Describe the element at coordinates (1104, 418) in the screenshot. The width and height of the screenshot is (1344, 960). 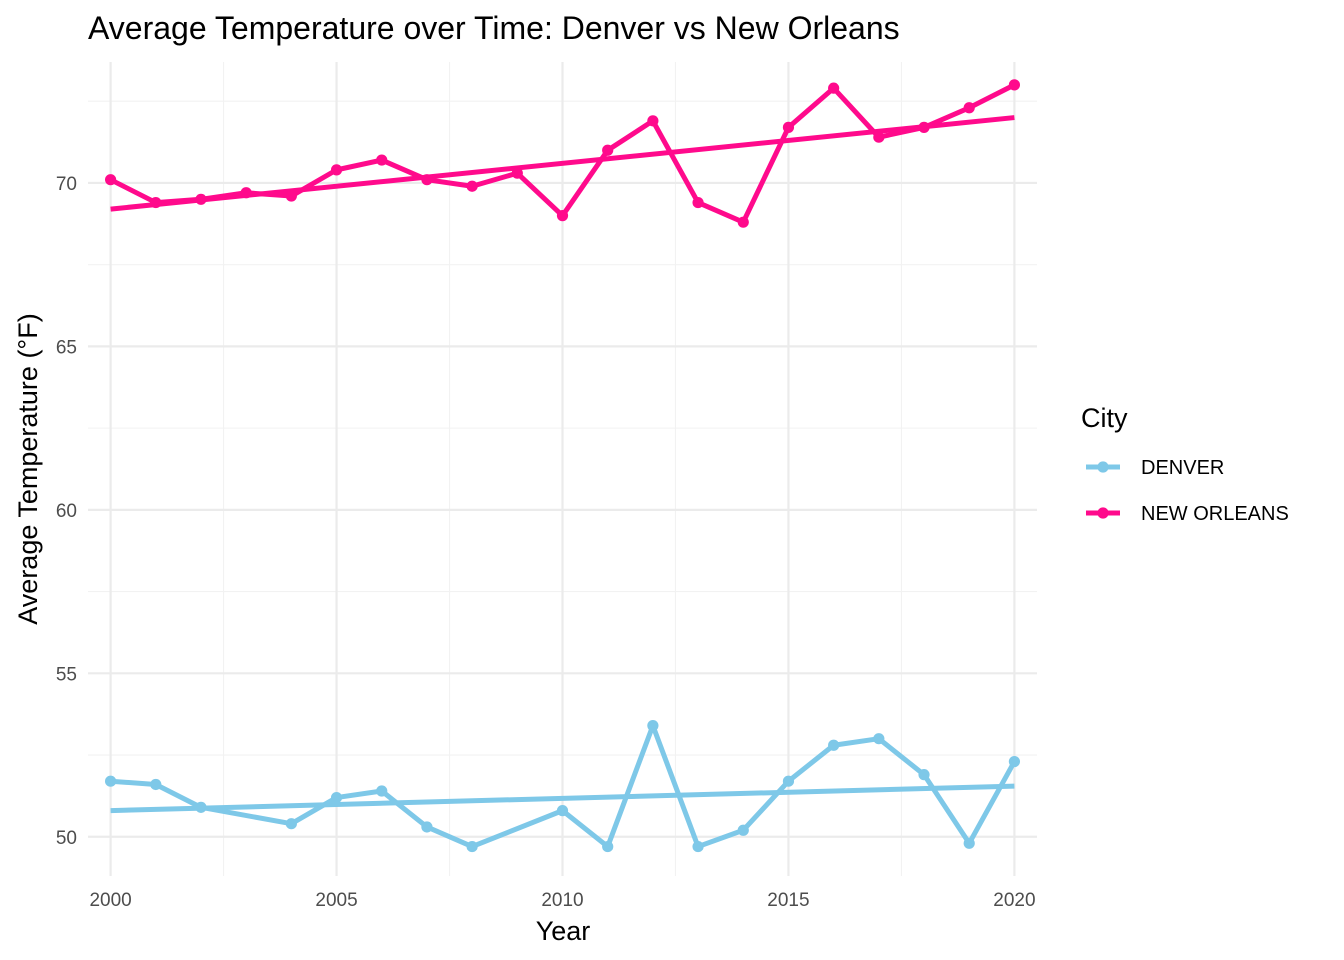
I see `legend-title: City` at that location.